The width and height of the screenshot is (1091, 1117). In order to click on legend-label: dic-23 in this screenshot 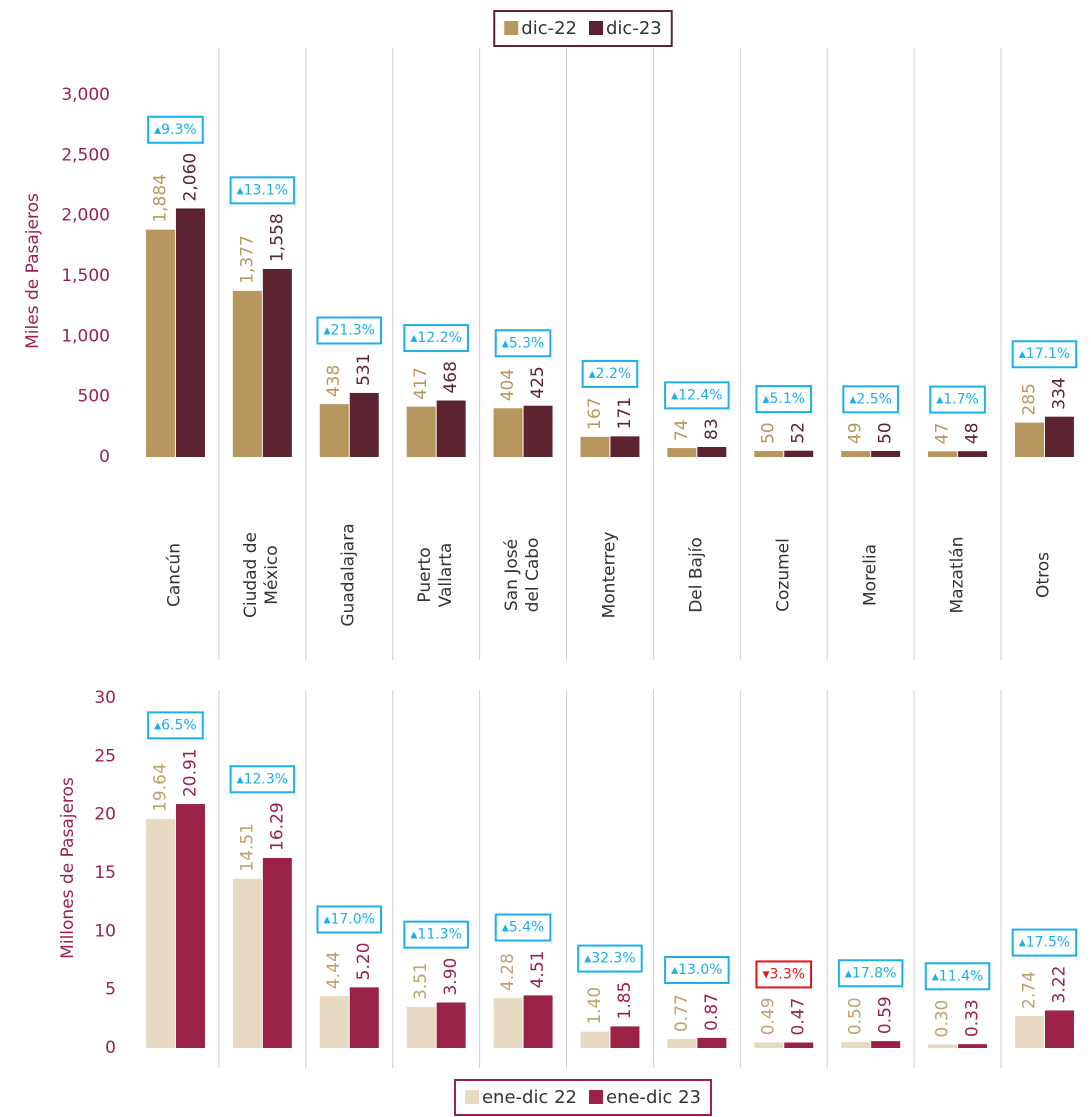, I will do `click(634, 28)`.